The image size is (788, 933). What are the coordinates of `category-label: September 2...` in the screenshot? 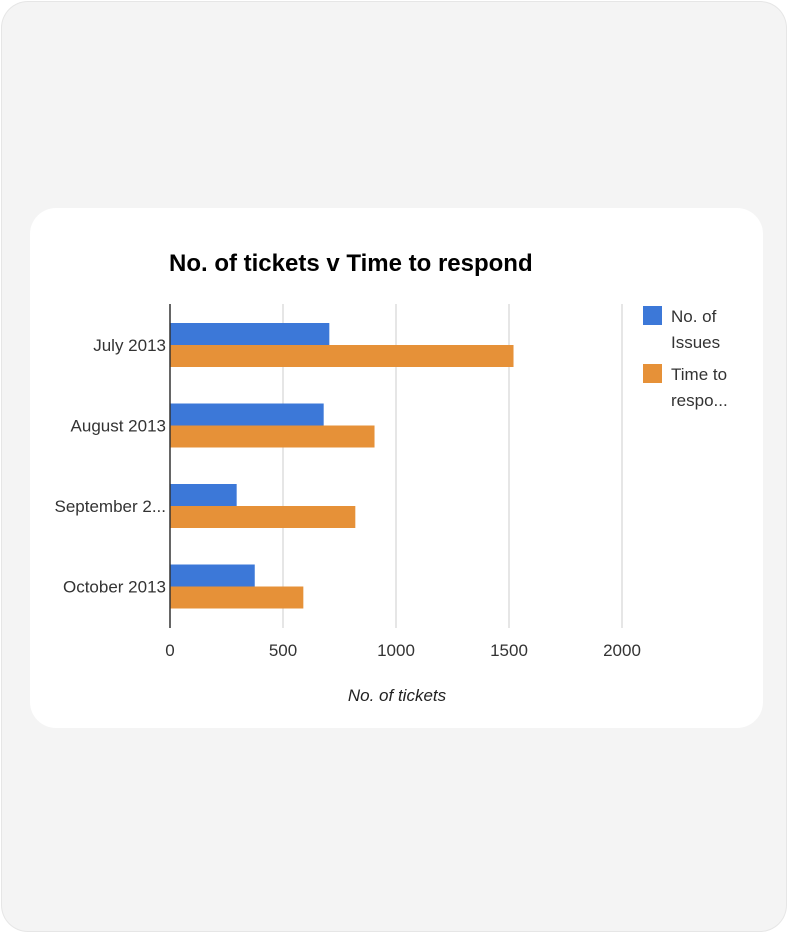 It's located at (110, 506).